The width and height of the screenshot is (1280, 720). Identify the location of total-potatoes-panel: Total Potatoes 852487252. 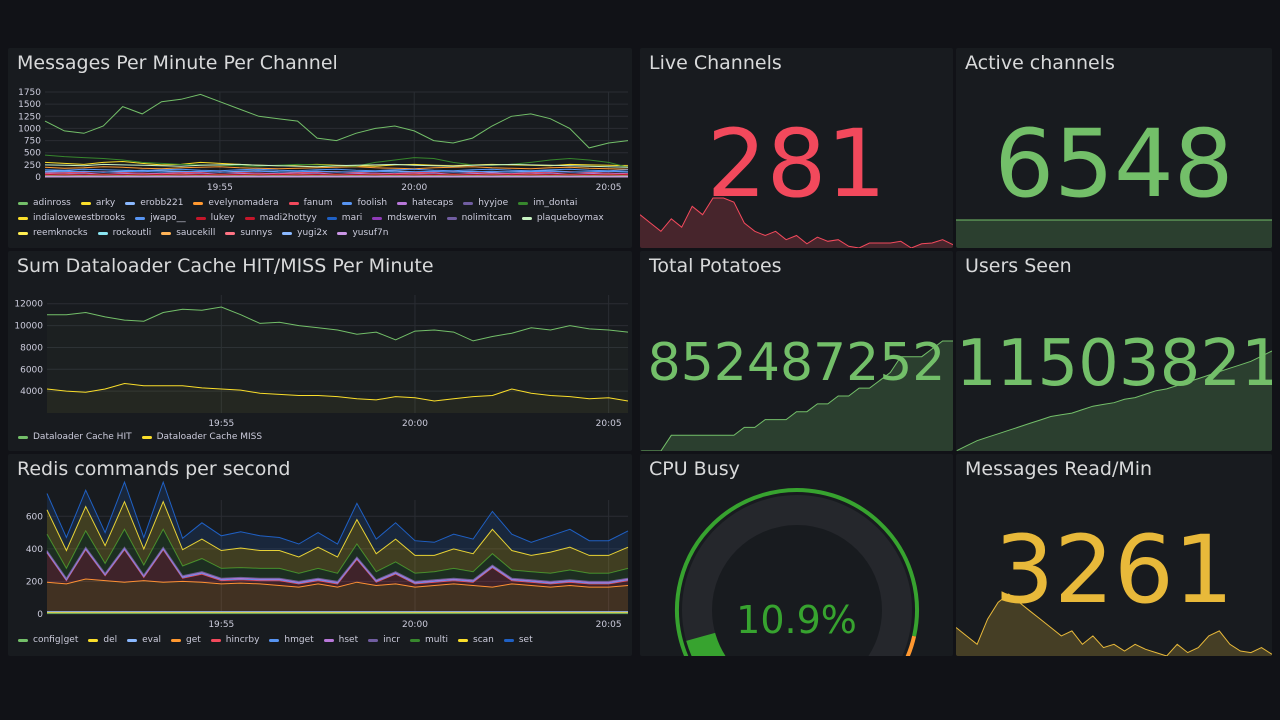
(796, 351).